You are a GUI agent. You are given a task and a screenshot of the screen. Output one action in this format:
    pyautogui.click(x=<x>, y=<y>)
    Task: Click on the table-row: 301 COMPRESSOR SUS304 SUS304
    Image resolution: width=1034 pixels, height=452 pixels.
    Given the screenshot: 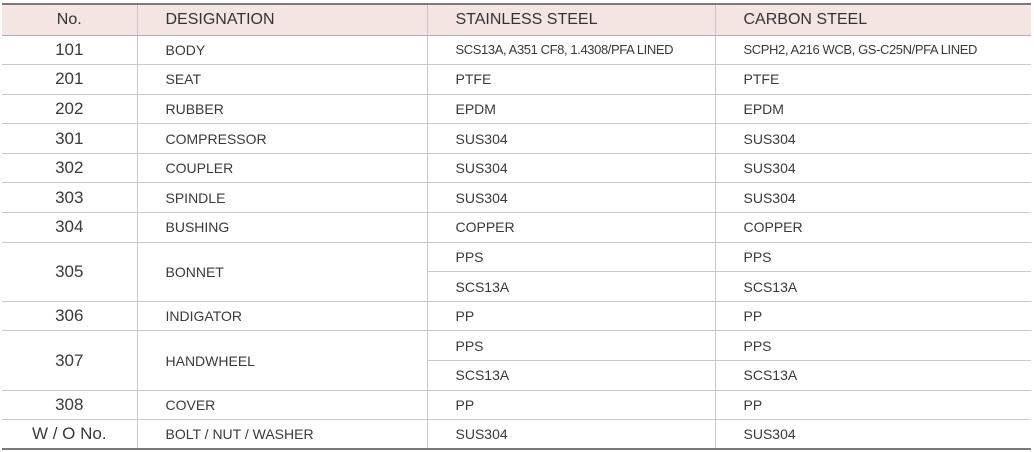 What is the action you would take?
    pyautogui.click(x=516, y=138)
    